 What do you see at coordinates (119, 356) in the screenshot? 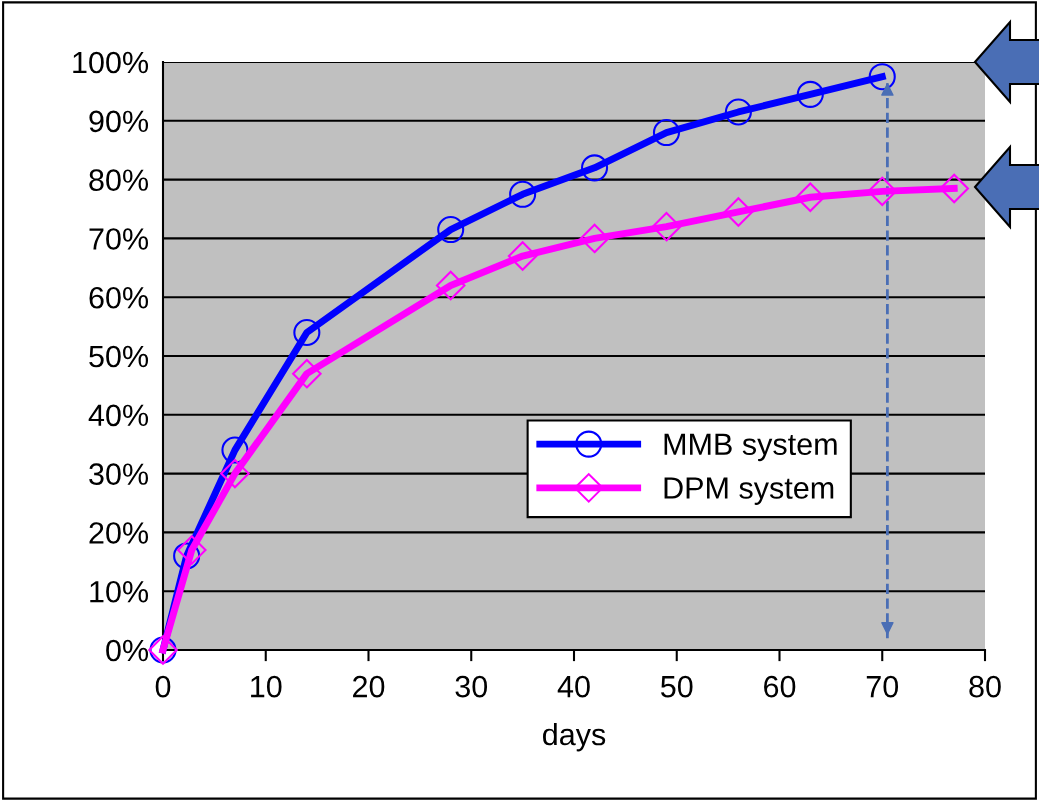
I see `y-tick-label: 50%` at bounding box center [119, 356].